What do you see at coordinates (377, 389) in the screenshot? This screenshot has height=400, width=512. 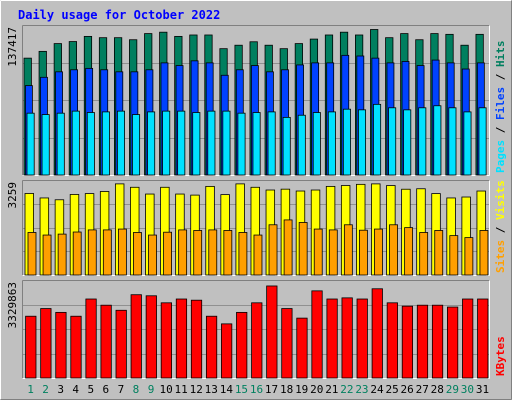 I see `x-tick-label-day-24: 24` at bounding box center [377, 389].